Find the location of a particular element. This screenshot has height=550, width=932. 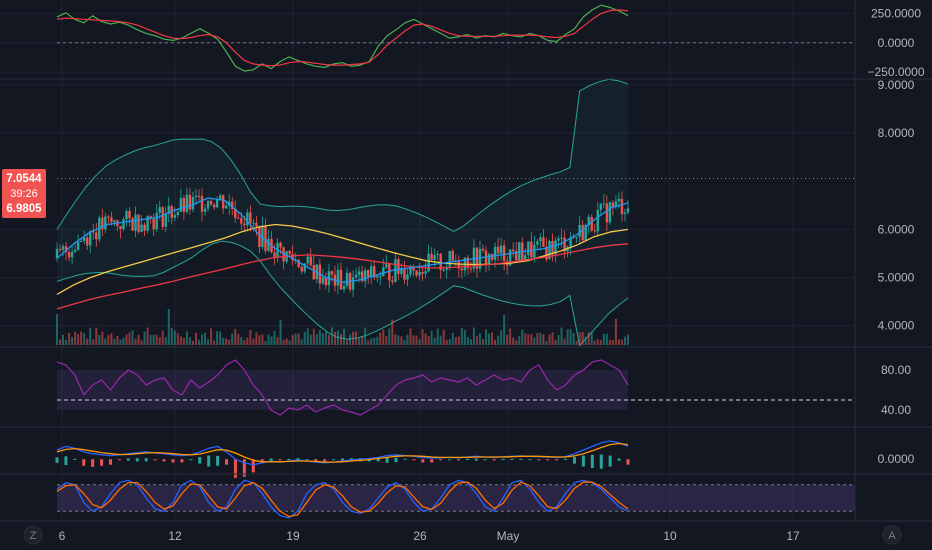

stoch-band is located at coordinates (456, 498).